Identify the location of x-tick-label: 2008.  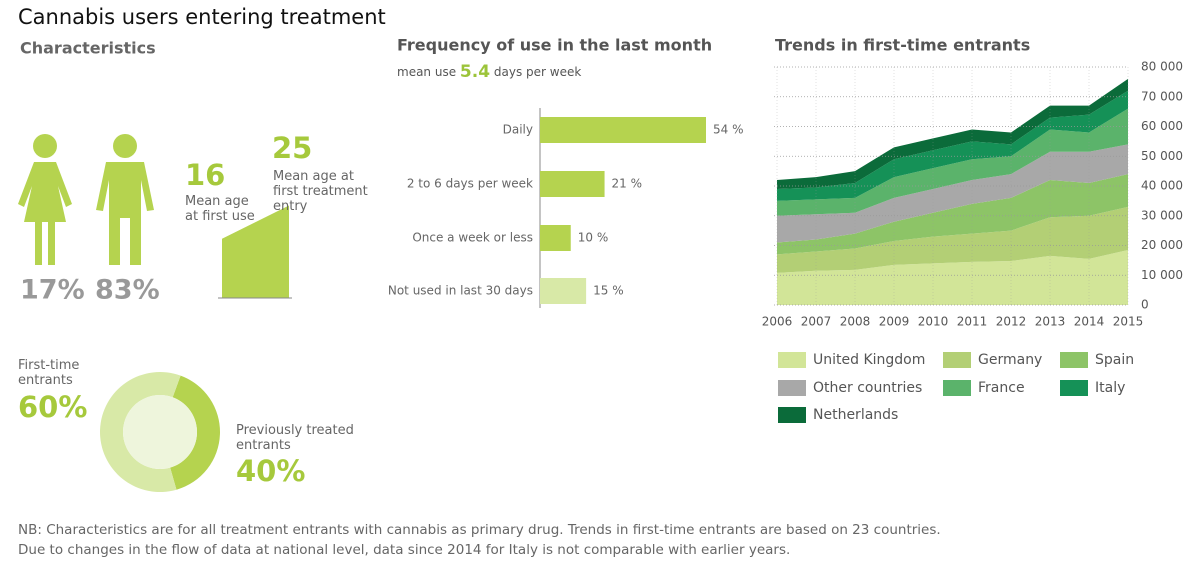
(855, 322).